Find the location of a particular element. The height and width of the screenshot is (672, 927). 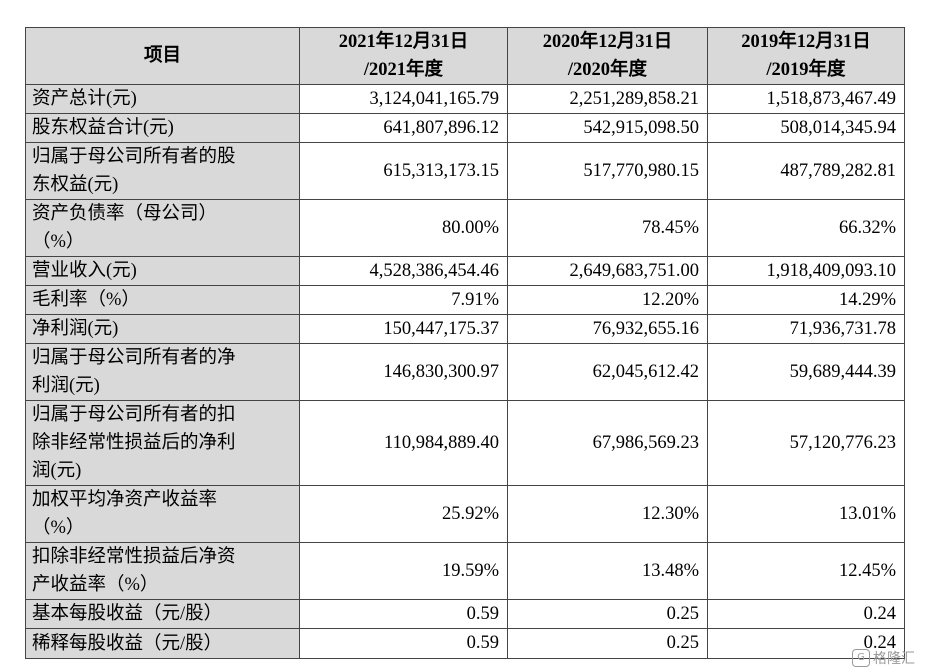

cell-2019: 1,518,873,467.49 is located at coordinates (806, 99).